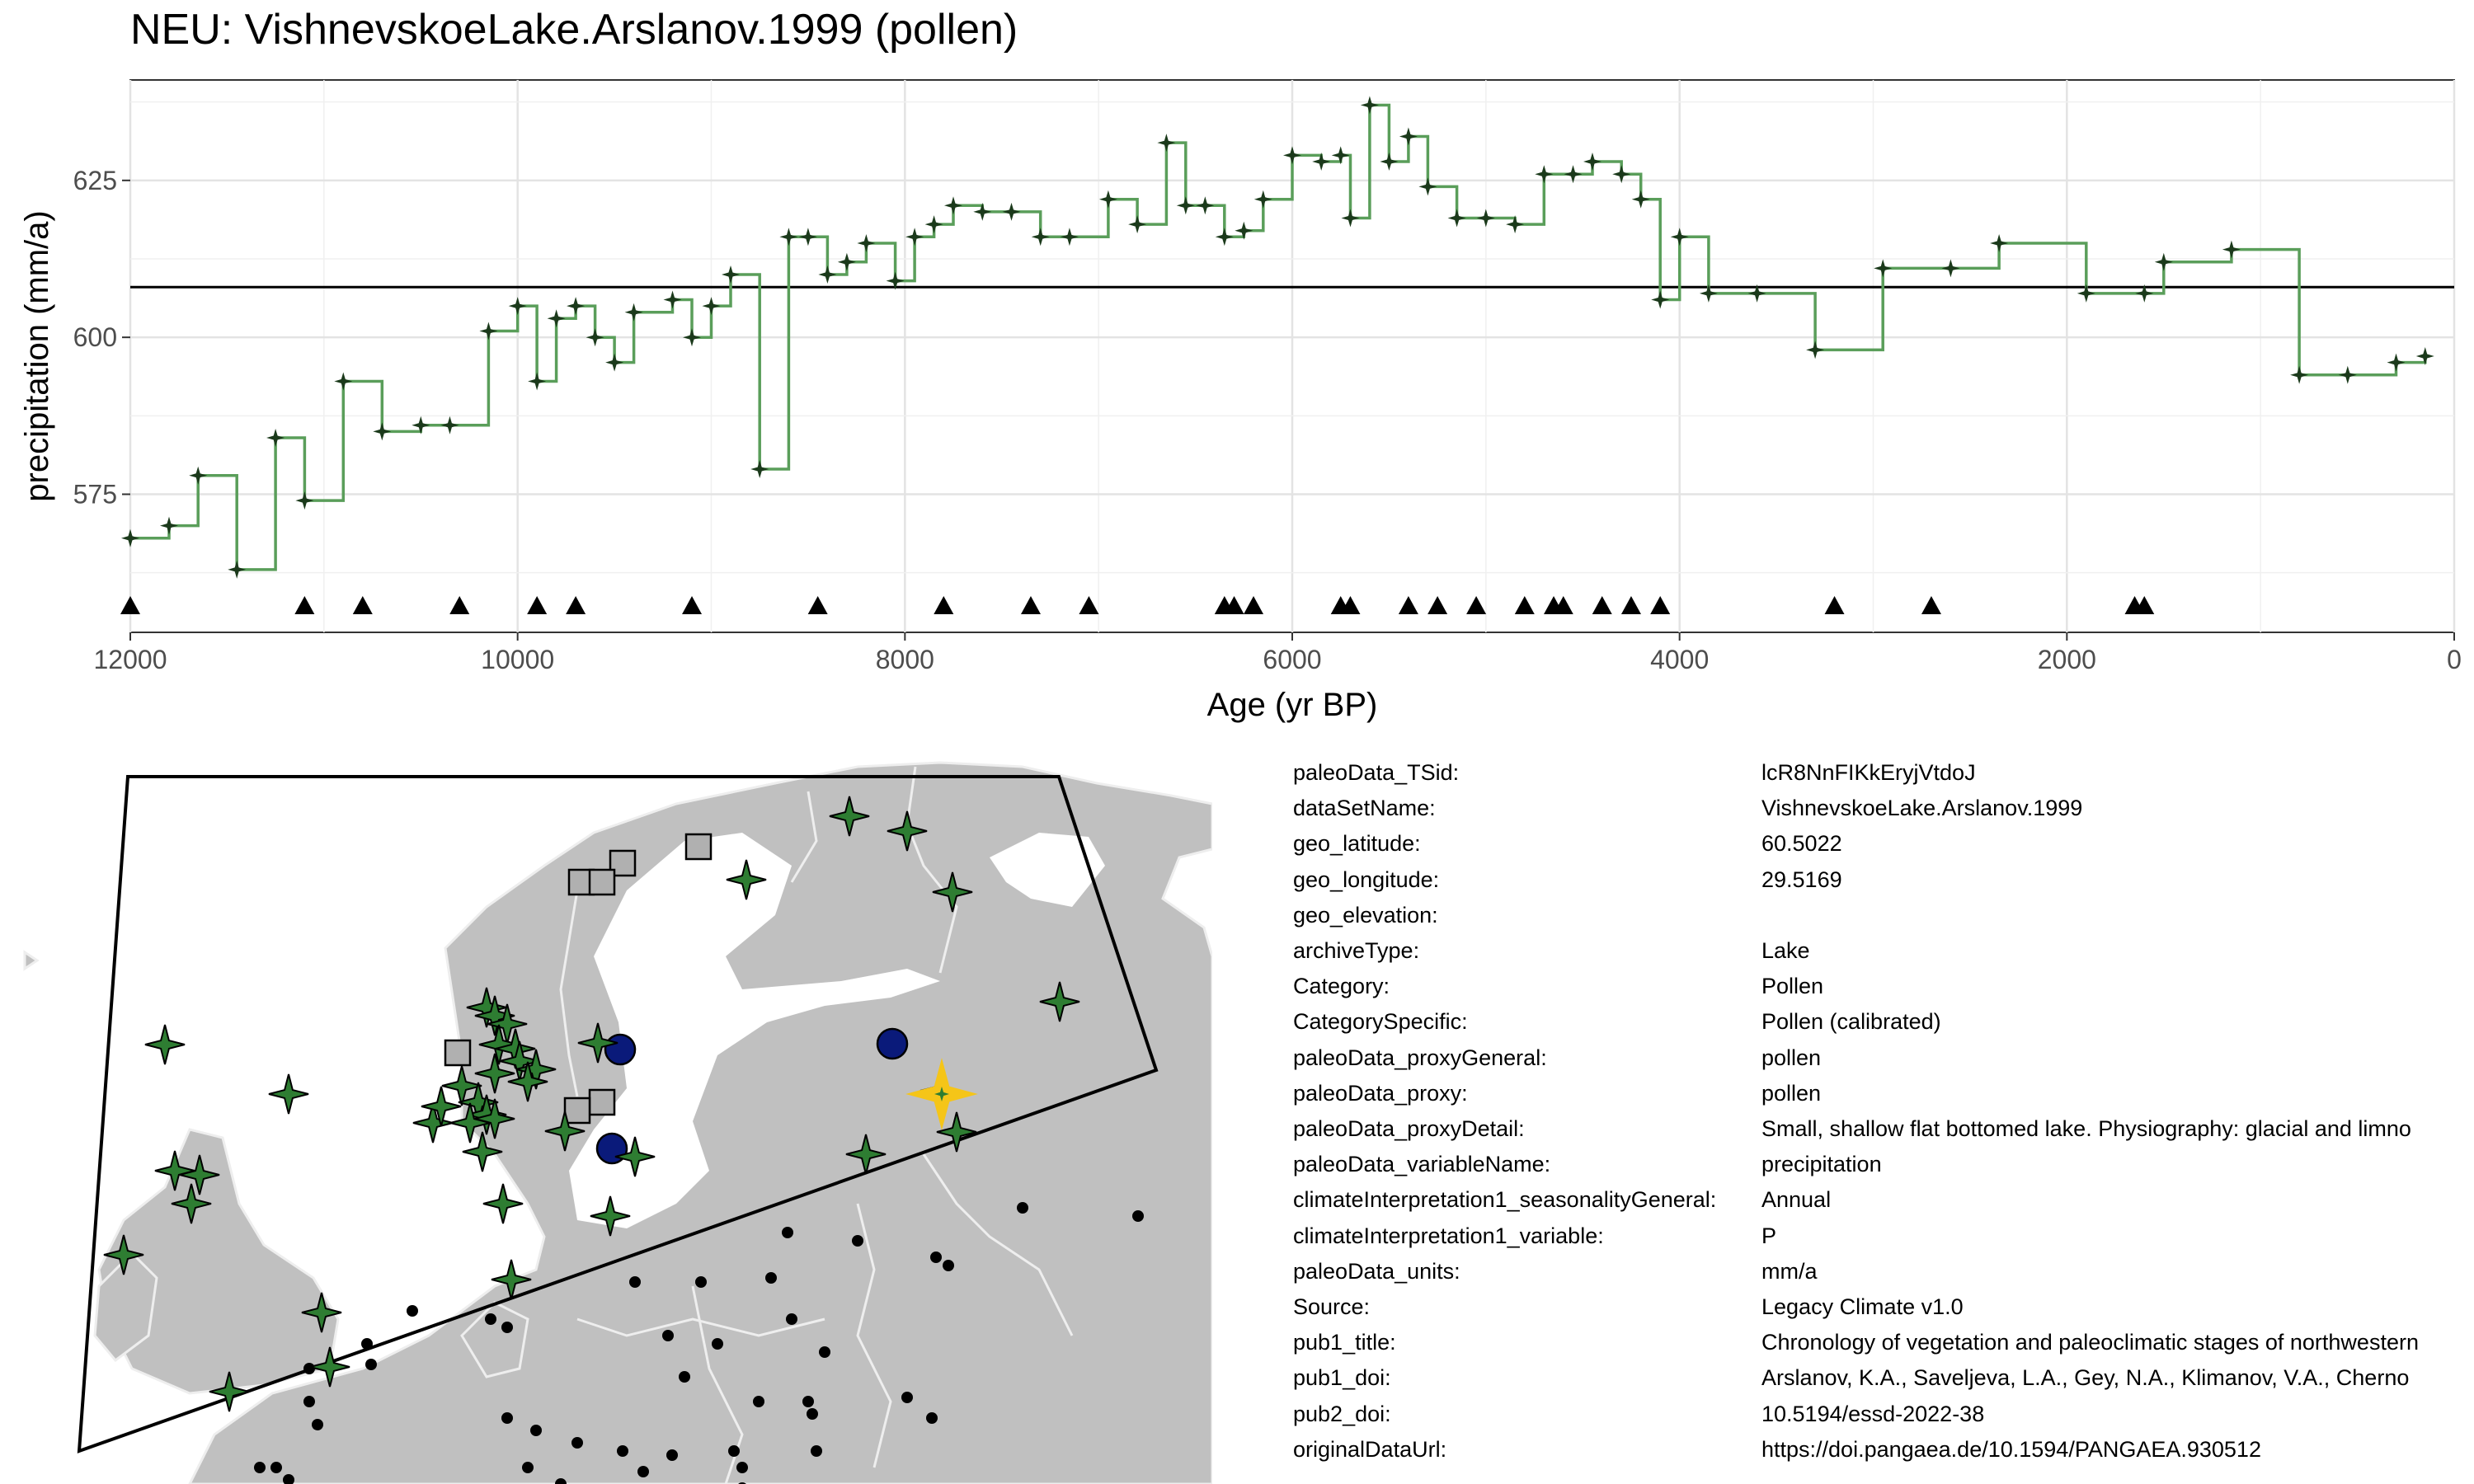 Image resolution: width=2474 pixels, height=1484 pixels. I want to click on site-circle, so click(892, 1043).